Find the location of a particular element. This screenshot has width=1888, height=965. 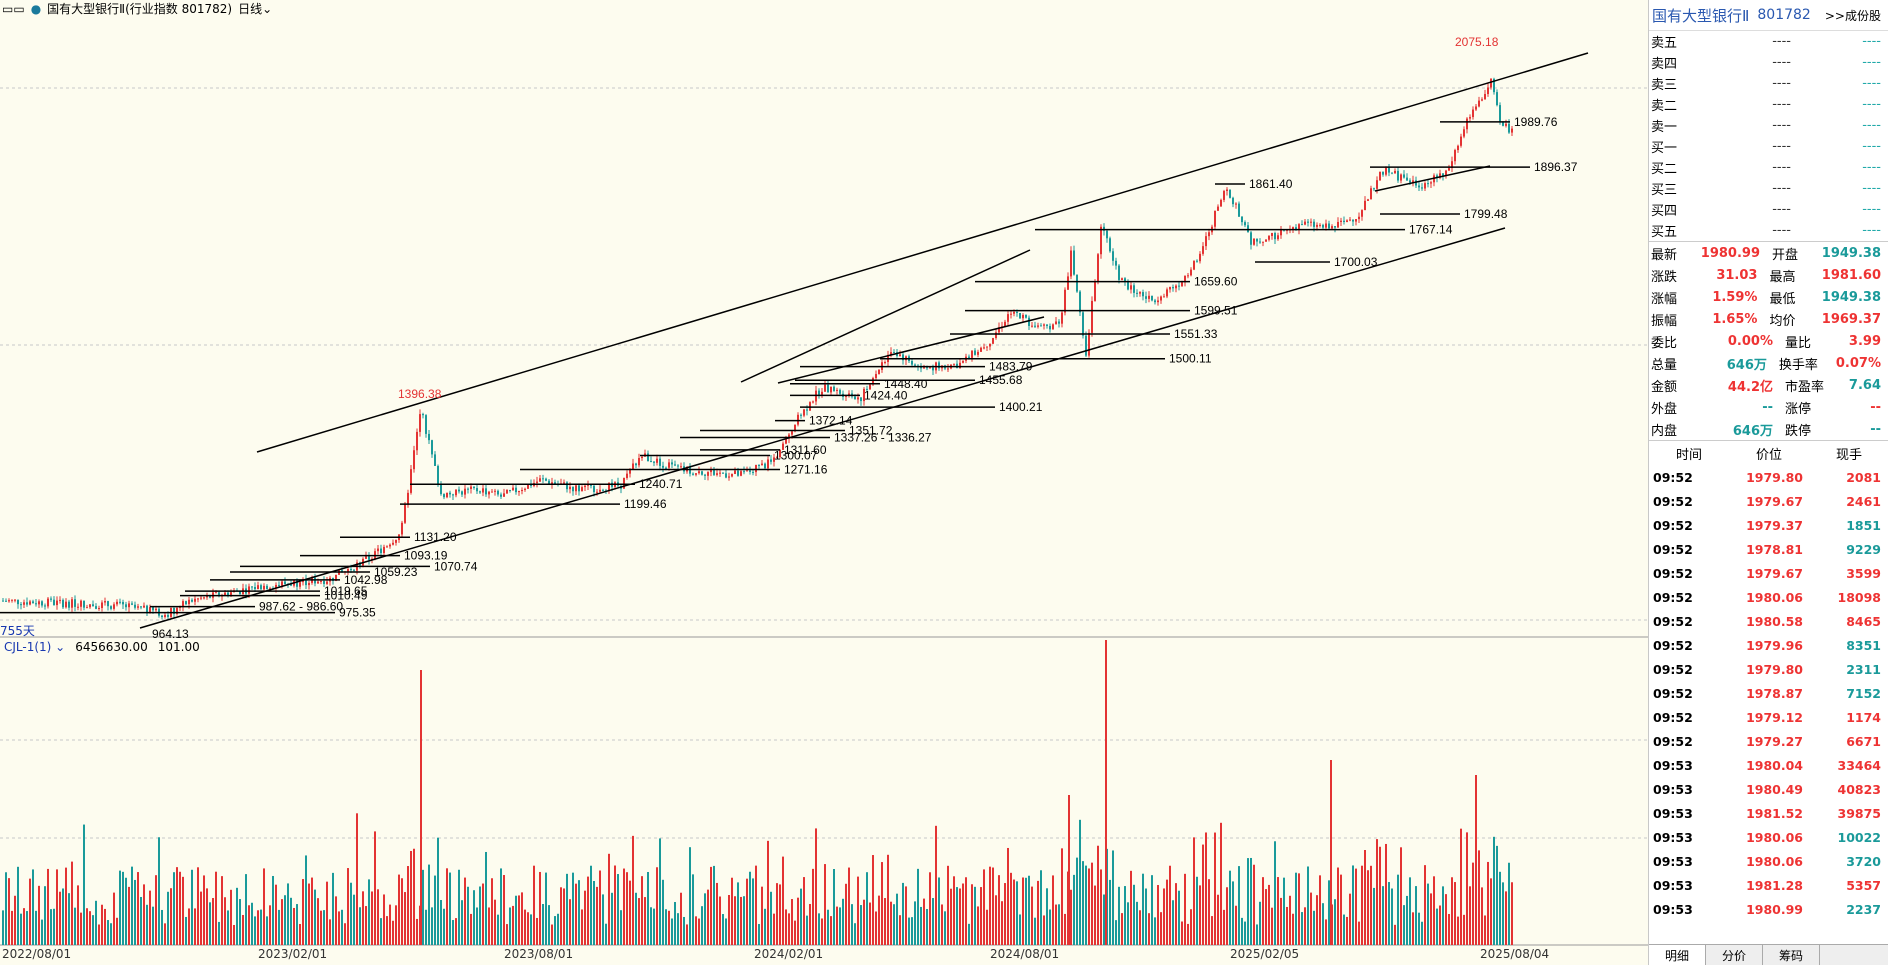

indicator-name: CJL-1(1) ⌄ is located at coordinates (35, 647).